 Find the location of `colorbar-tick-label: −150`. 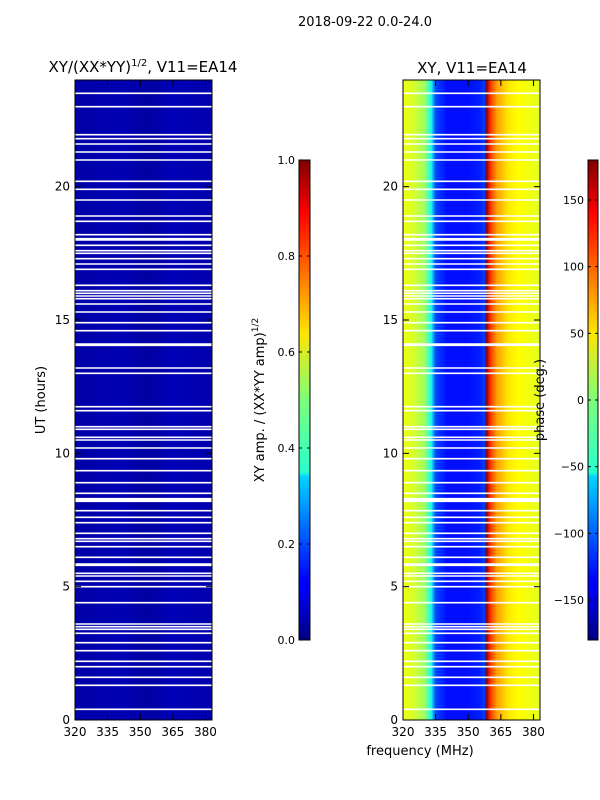

colorbar-tick-label: −150 is located at coordinates (569, 600).